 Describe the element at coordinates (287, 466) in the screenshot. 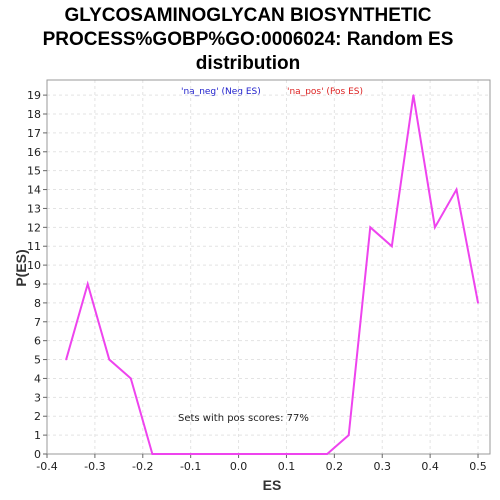

I see `x-tick-label: 0.1` at that location.